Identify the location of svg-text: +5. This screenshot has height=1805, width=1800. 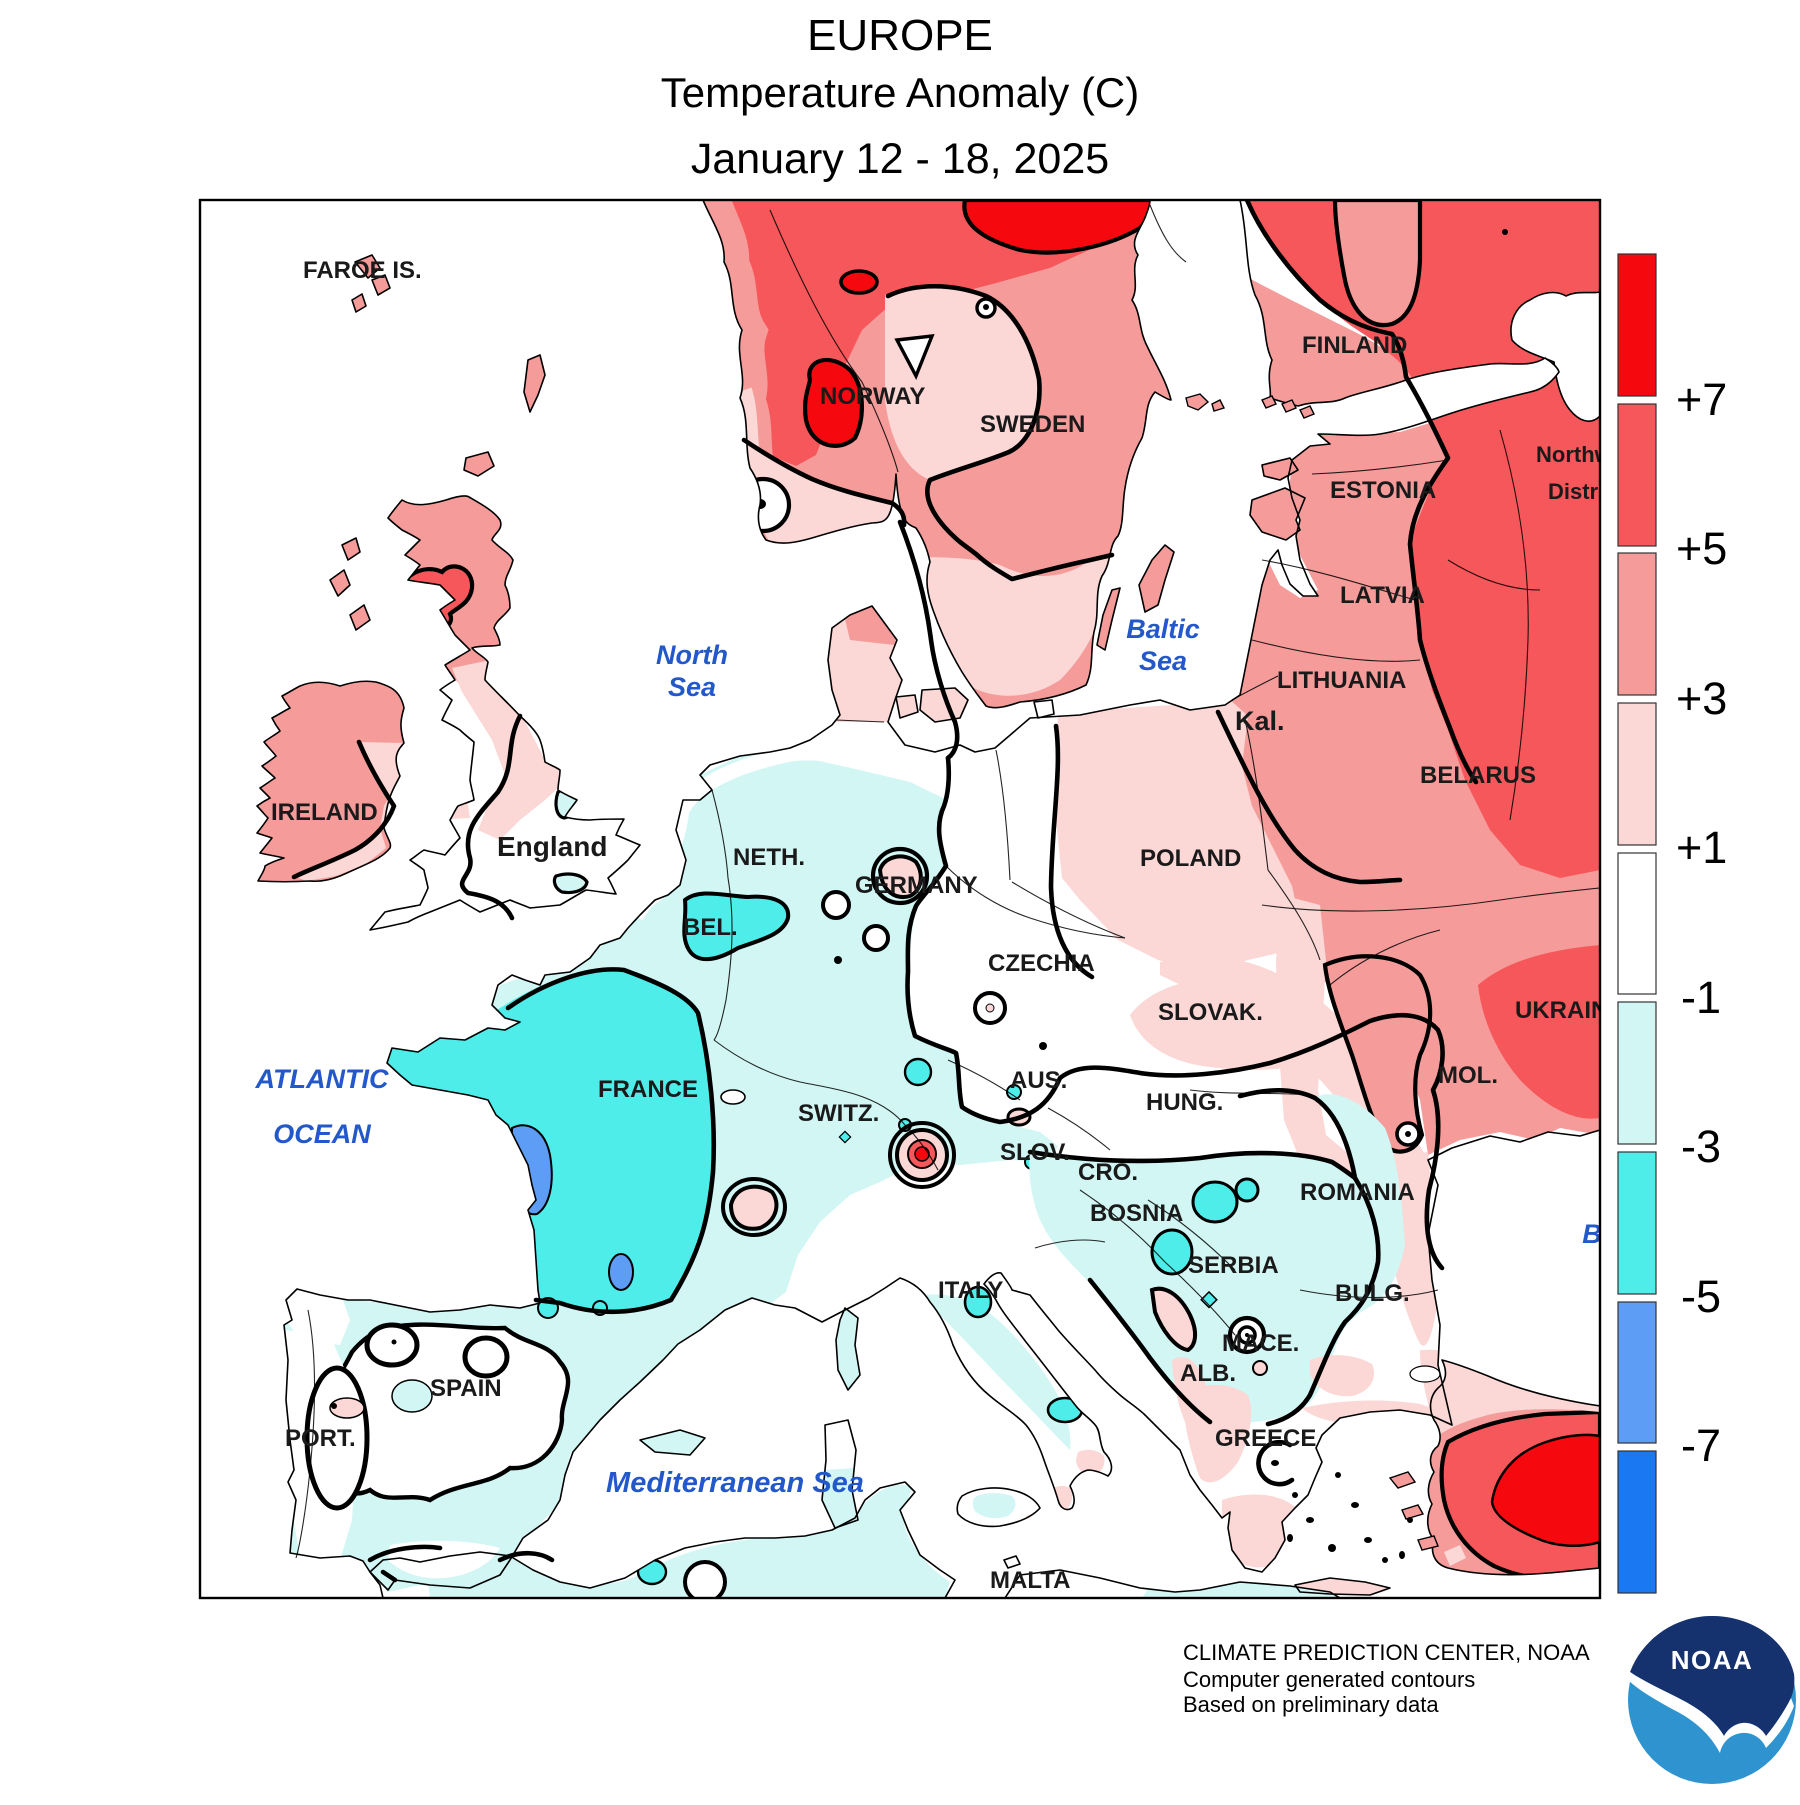
(1701, 548).